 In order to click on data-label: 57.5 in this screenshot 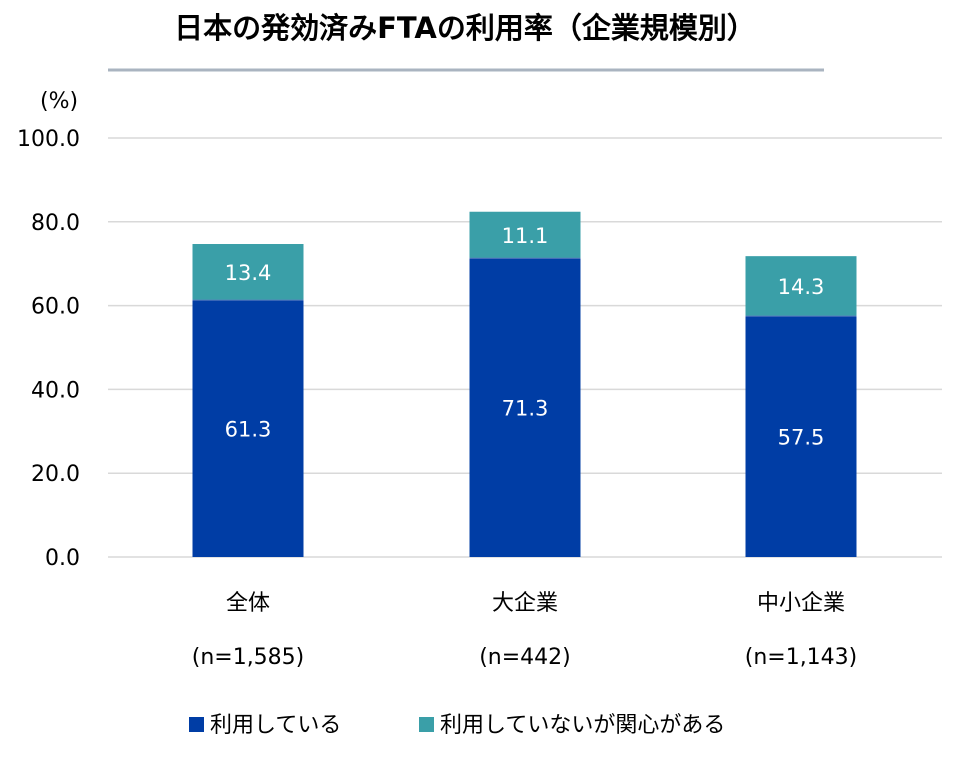, I will do `click(801, 438)`.